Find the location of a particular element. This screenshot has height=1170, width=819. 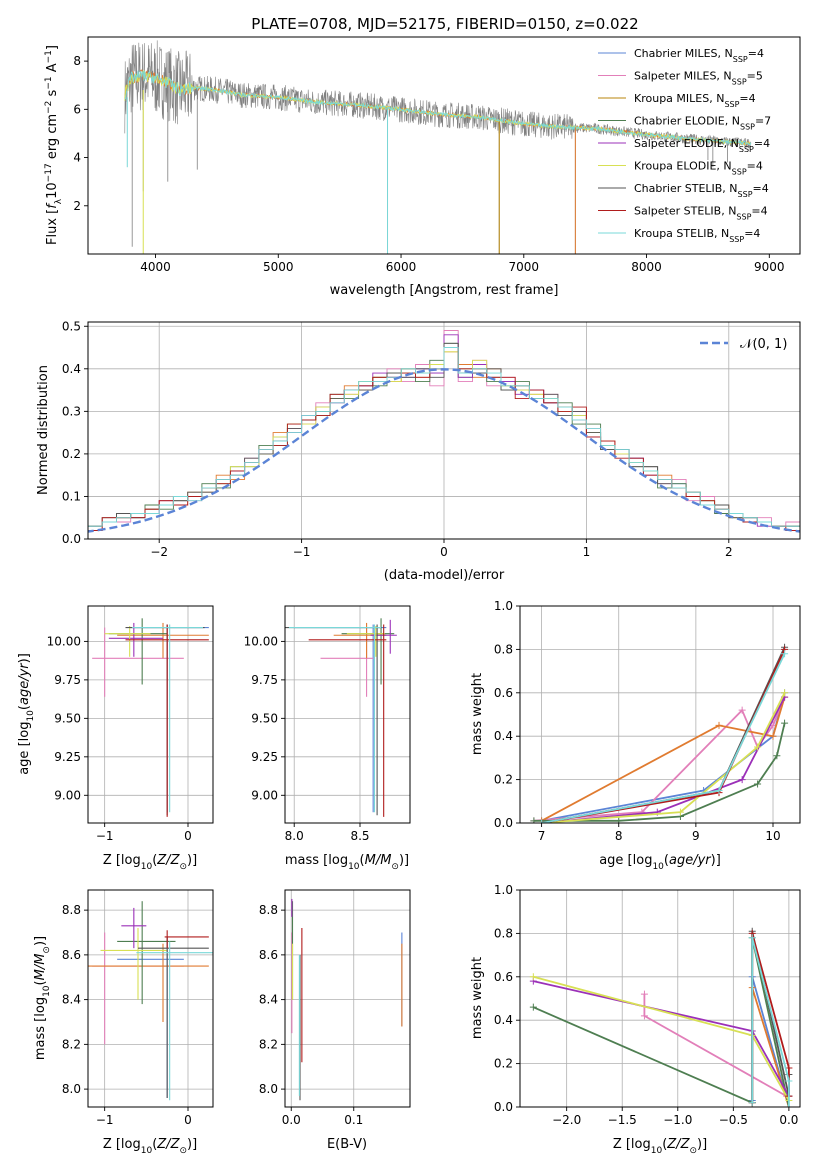

label-part: Z [log is located at coordinates (632, 1144).